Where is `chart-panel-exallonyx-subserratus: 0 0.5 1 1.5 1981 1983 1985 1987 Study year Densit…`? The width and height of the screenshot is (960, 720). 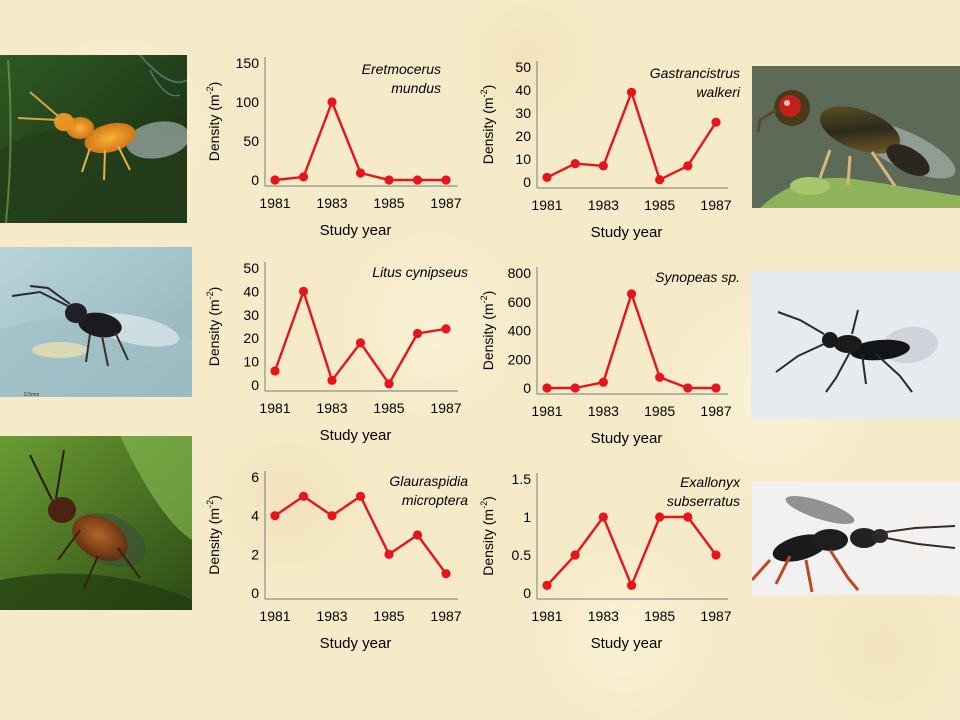 chart-panel-exallonyx-subserratus: 0 0.5 1 1.5 1981 1983 1985 1987 Study year Densit… is located at coordinates (610, 561).